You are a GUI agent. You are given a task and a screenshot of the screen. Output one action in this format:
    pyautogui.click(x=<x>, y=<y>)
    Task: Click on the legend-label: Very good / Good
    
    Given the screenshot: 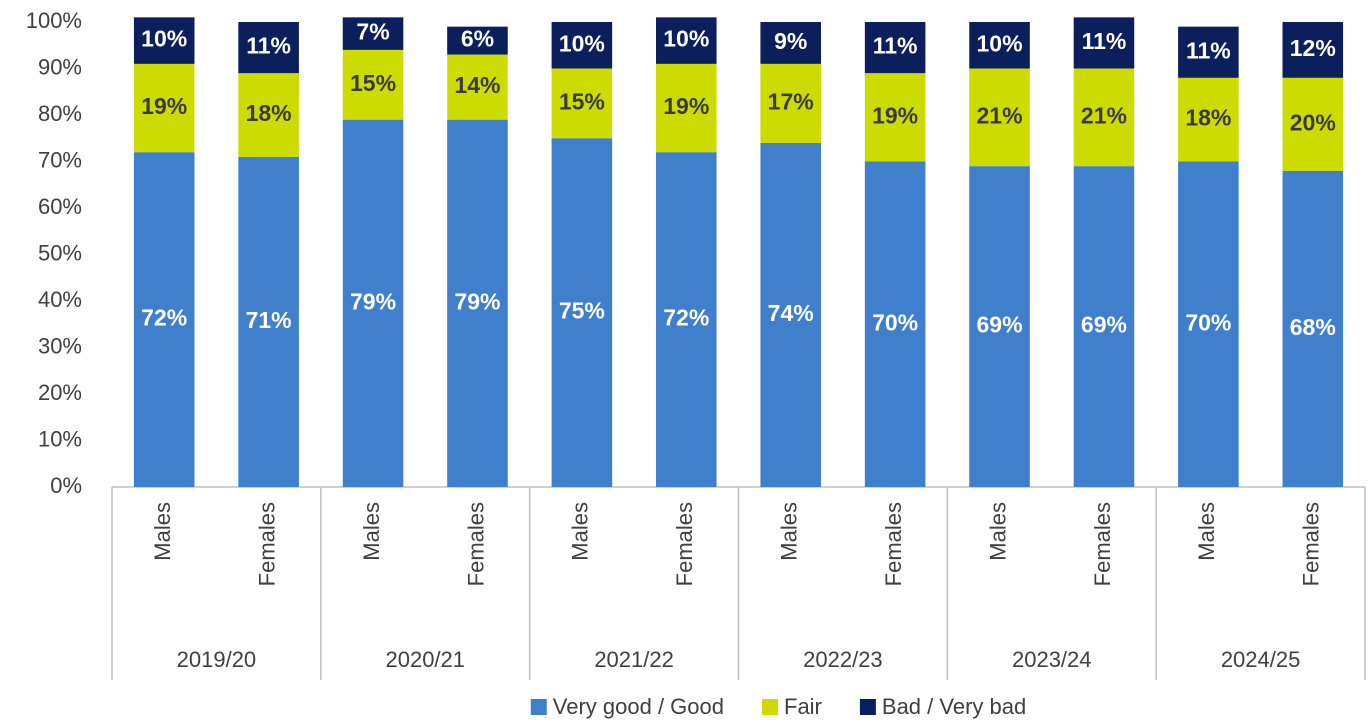 What is the action you would take?
    pyautogui.click(x=638, y=706)
    